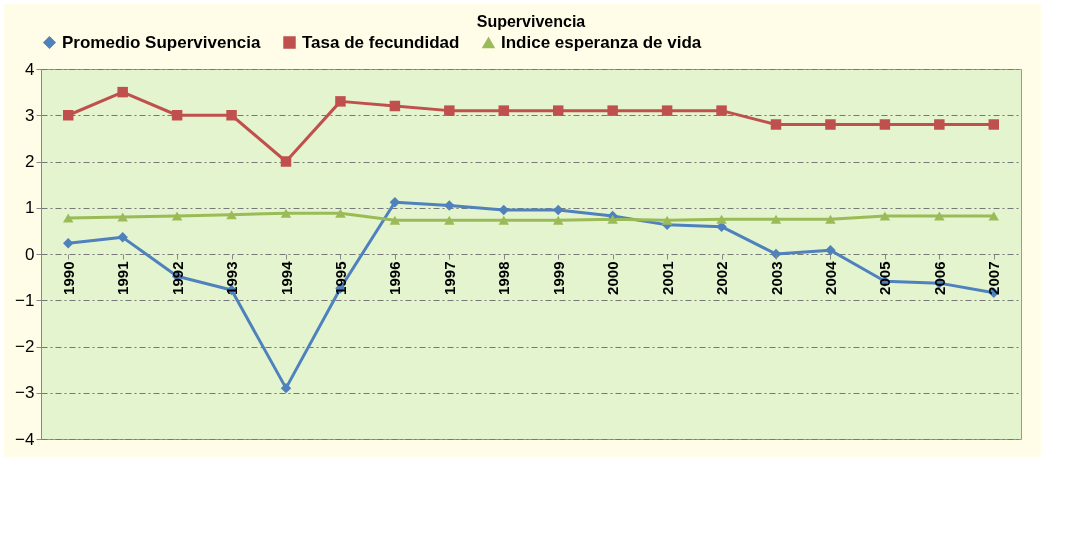 The height and width of the screenshot is (546, 1077). What do you see at coordinates (30, 115) in the screenshot?
I see `y-tick-label: 3` at bounding box center [30, 115].